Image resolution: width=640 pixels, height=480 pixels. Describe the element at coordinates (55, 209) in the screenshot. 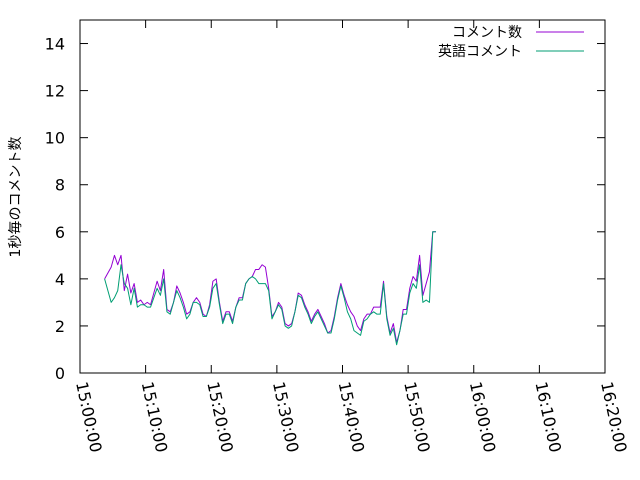

I see `y-tick-labels: 0 2 4 6 8 10 12 14` at that location.